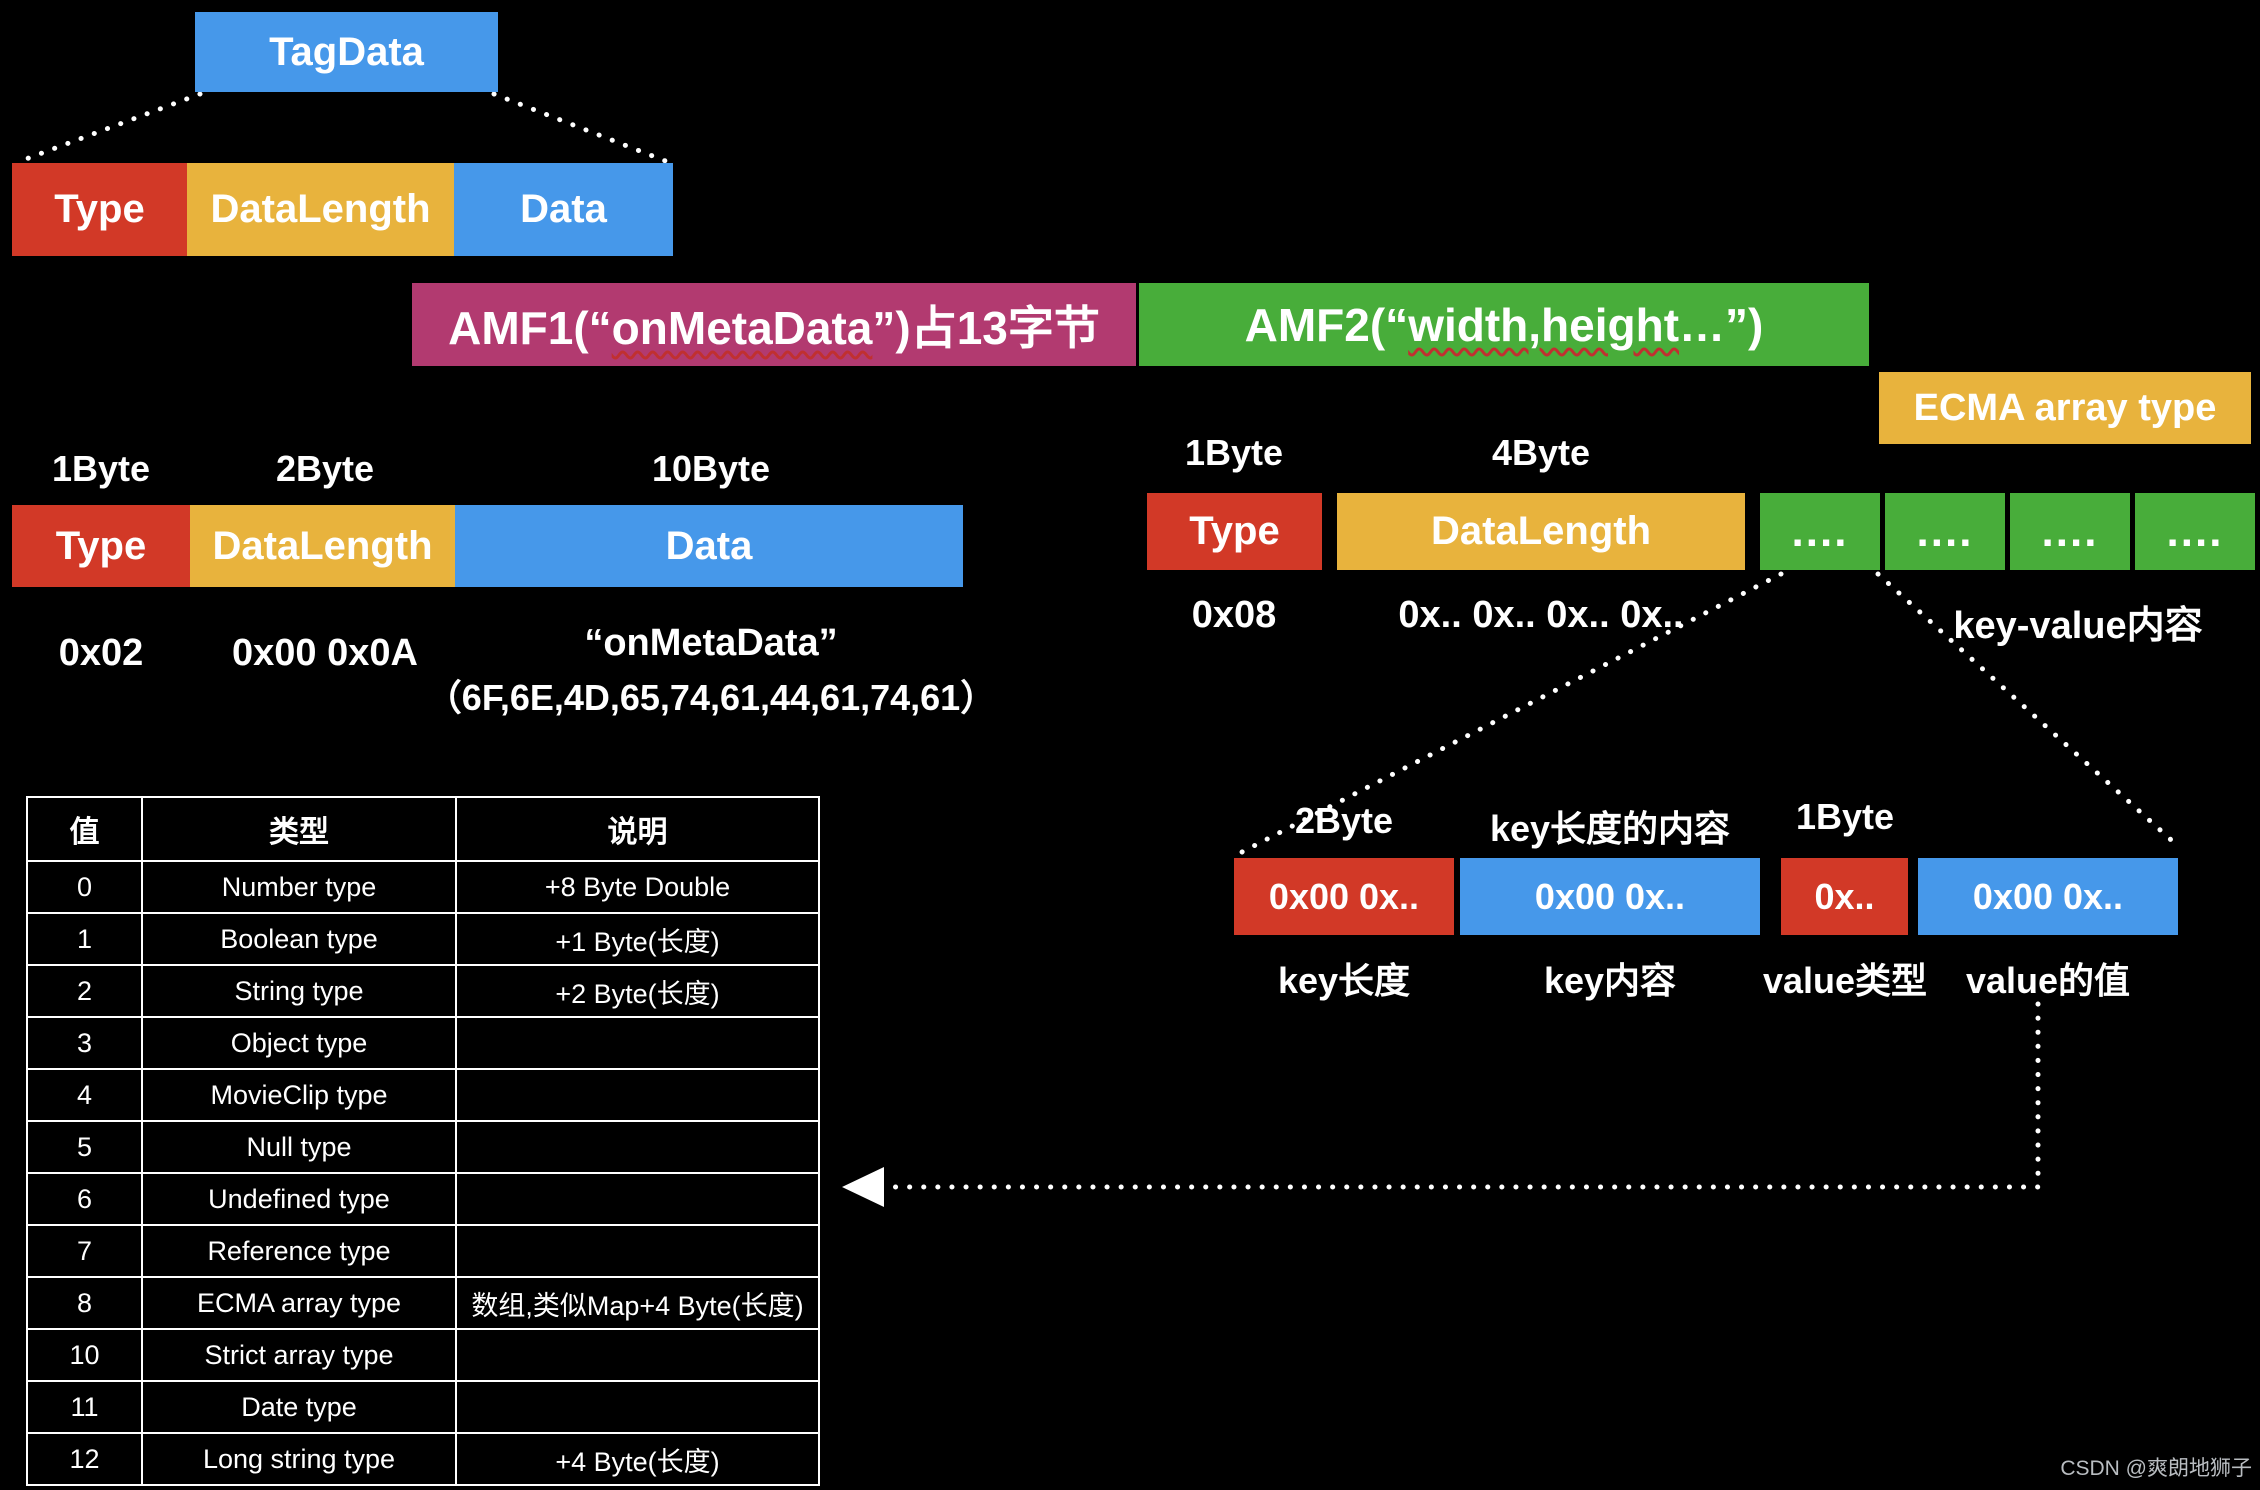  What do you see at coordinates (84, 1355) in the screenshot?
I see `cell-value: 10` at bounding box center [84, 1355].